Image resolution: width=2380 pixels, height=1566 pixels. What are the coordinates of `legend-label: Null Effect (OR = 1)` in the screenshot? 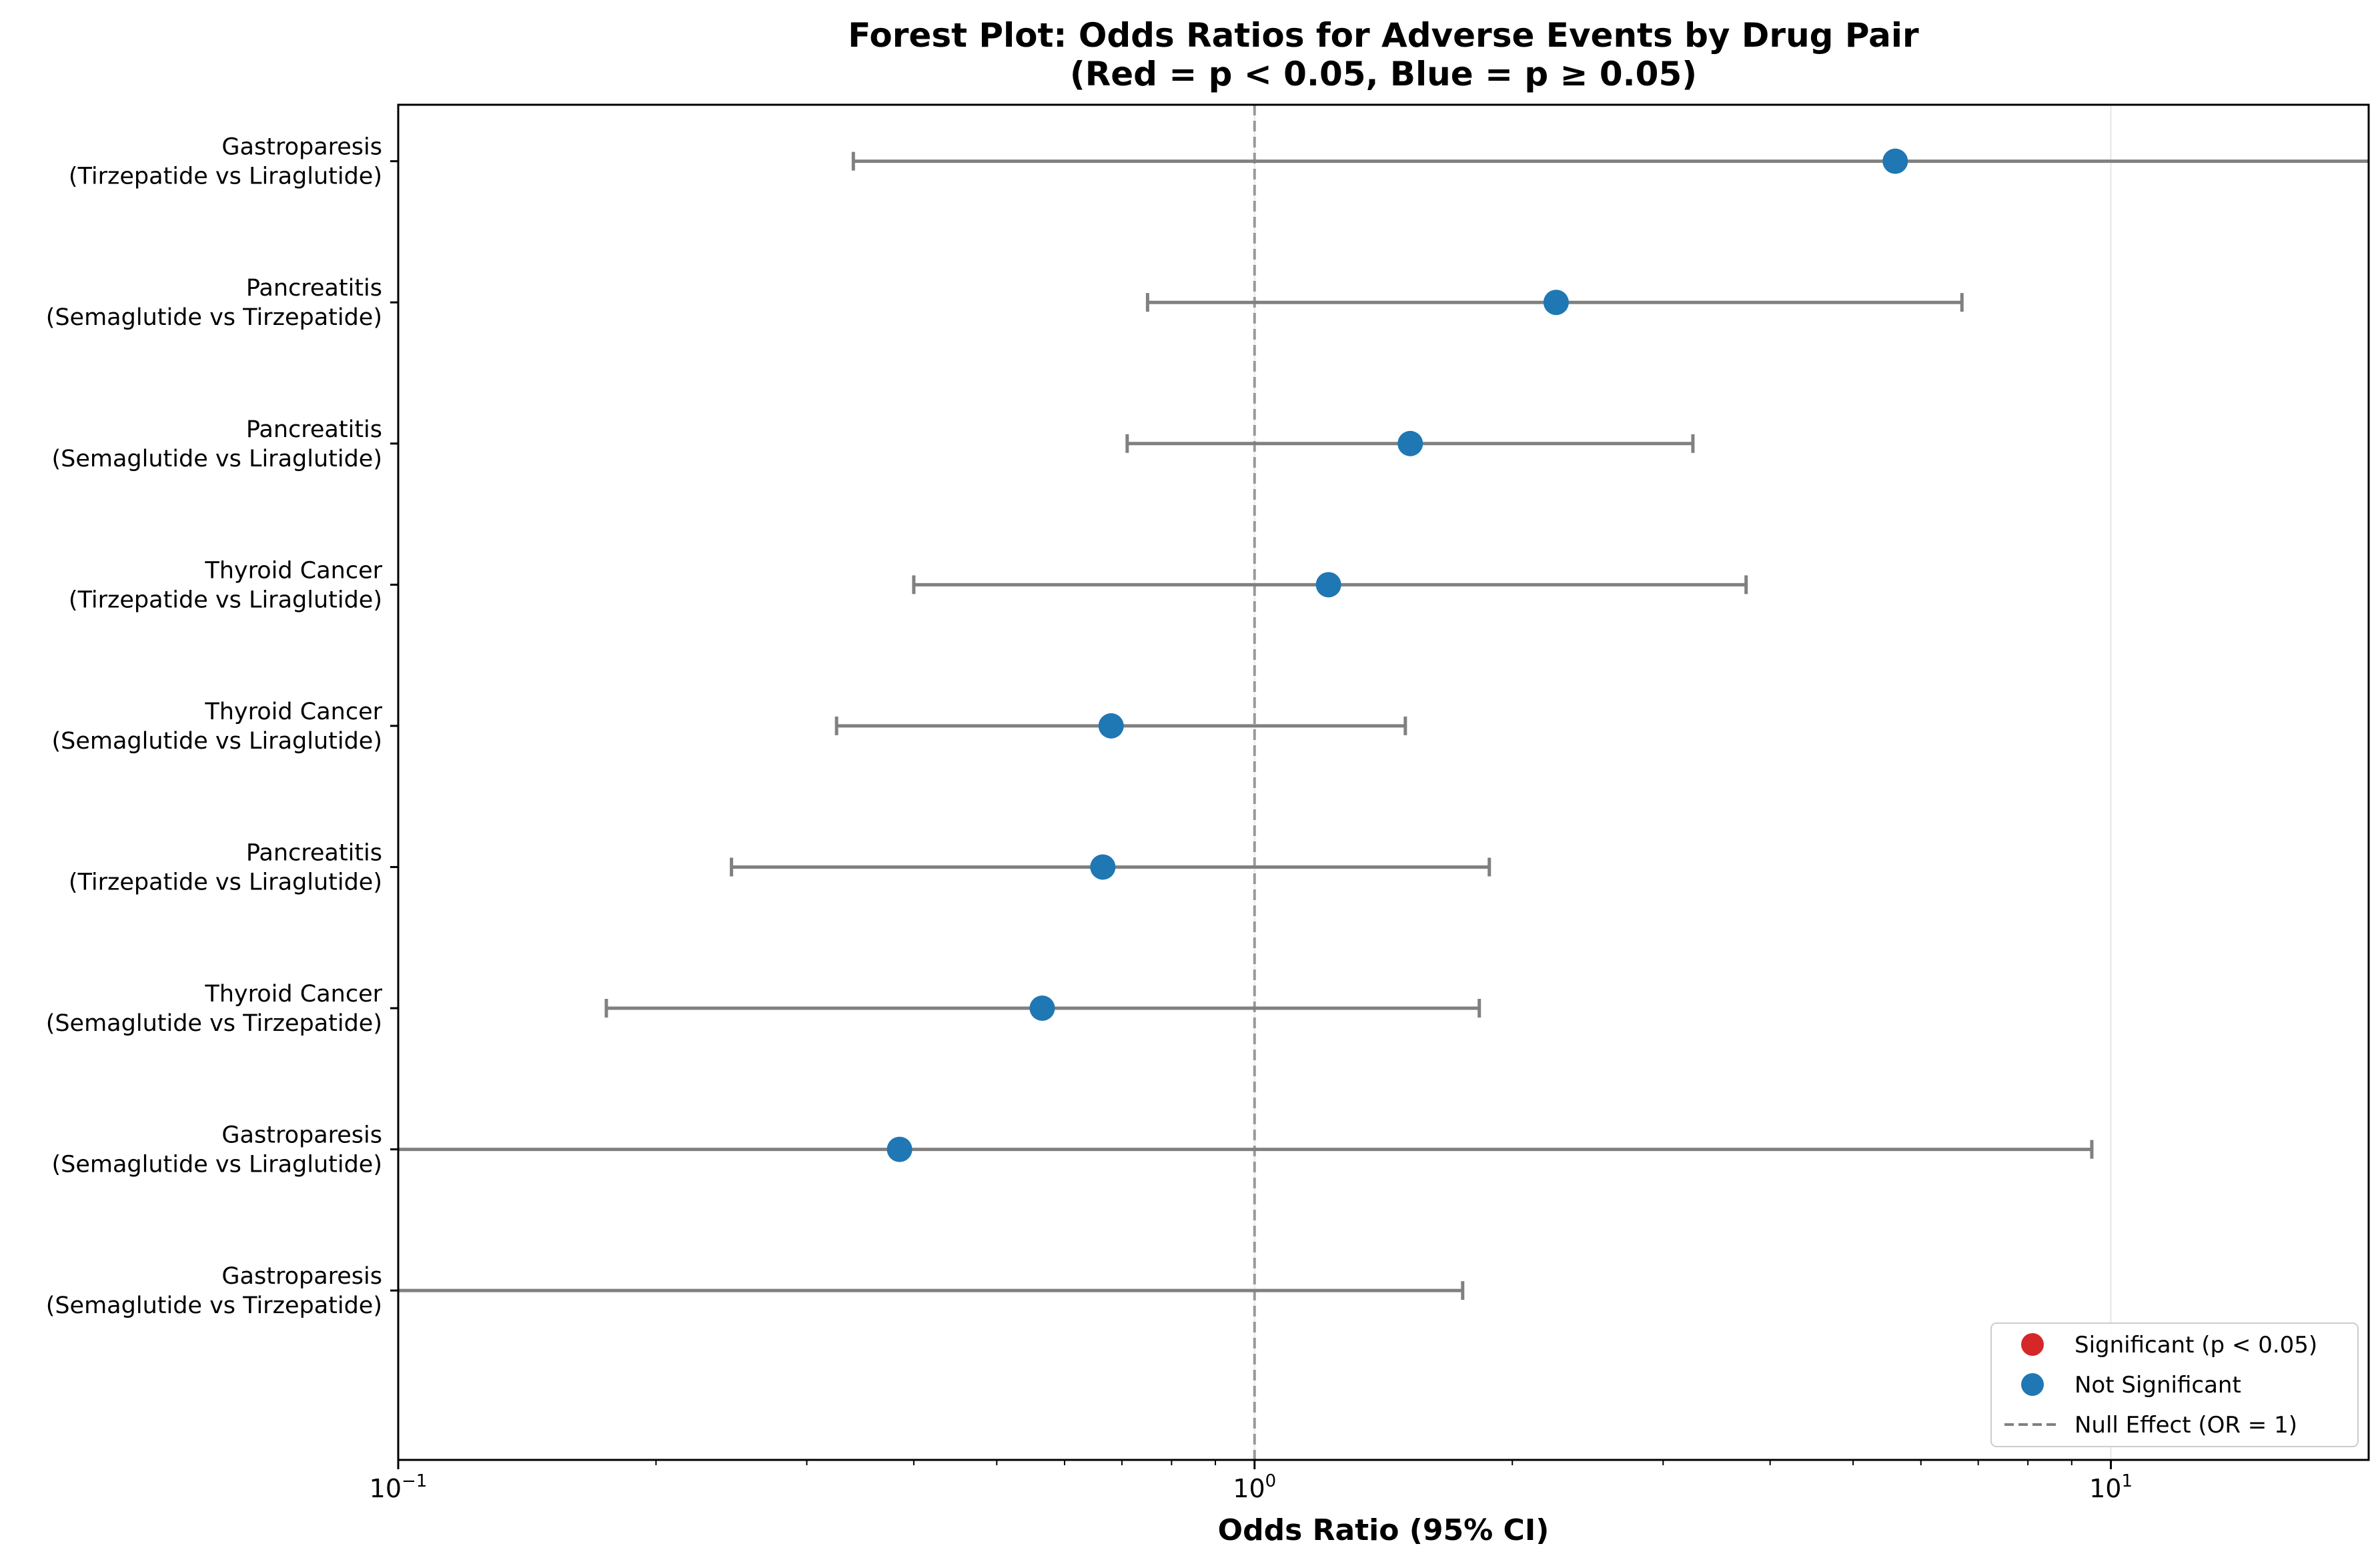 It's located at (2185, 1426).